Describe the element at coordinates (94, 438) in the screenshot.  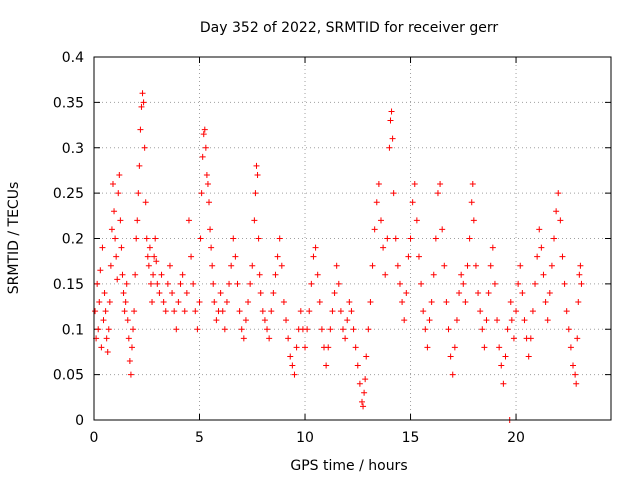
I see `x-tick-label: 0` at that location.